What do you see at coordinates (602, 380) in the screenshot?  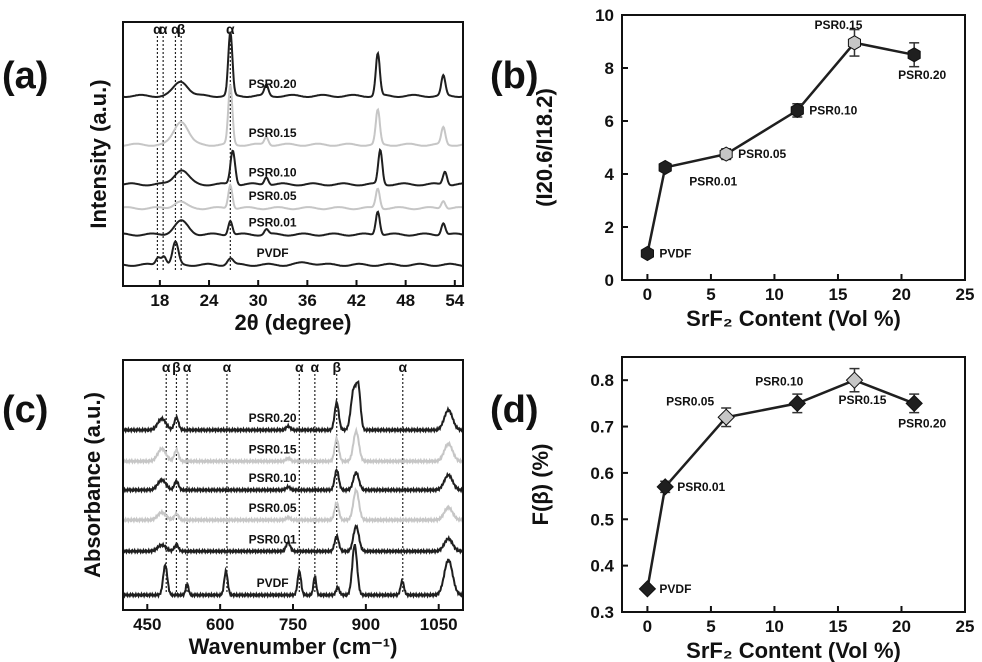 I see `y-tick-label: 0.8` at bounding box center [602, 380].